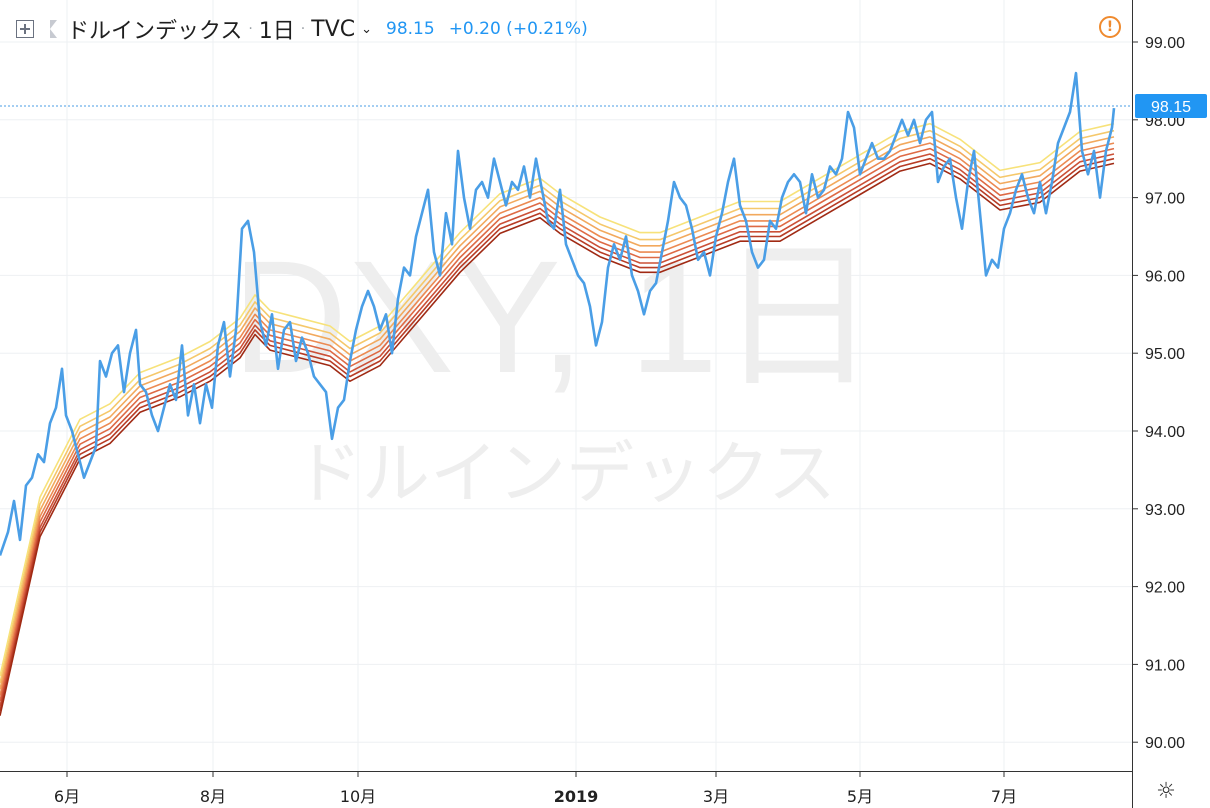 The image size is (1210, 808). What do you see at coordinates (576, 796) in the screenshot?
I see `x-tick-label: 2019` at bounding box center [576, 796].